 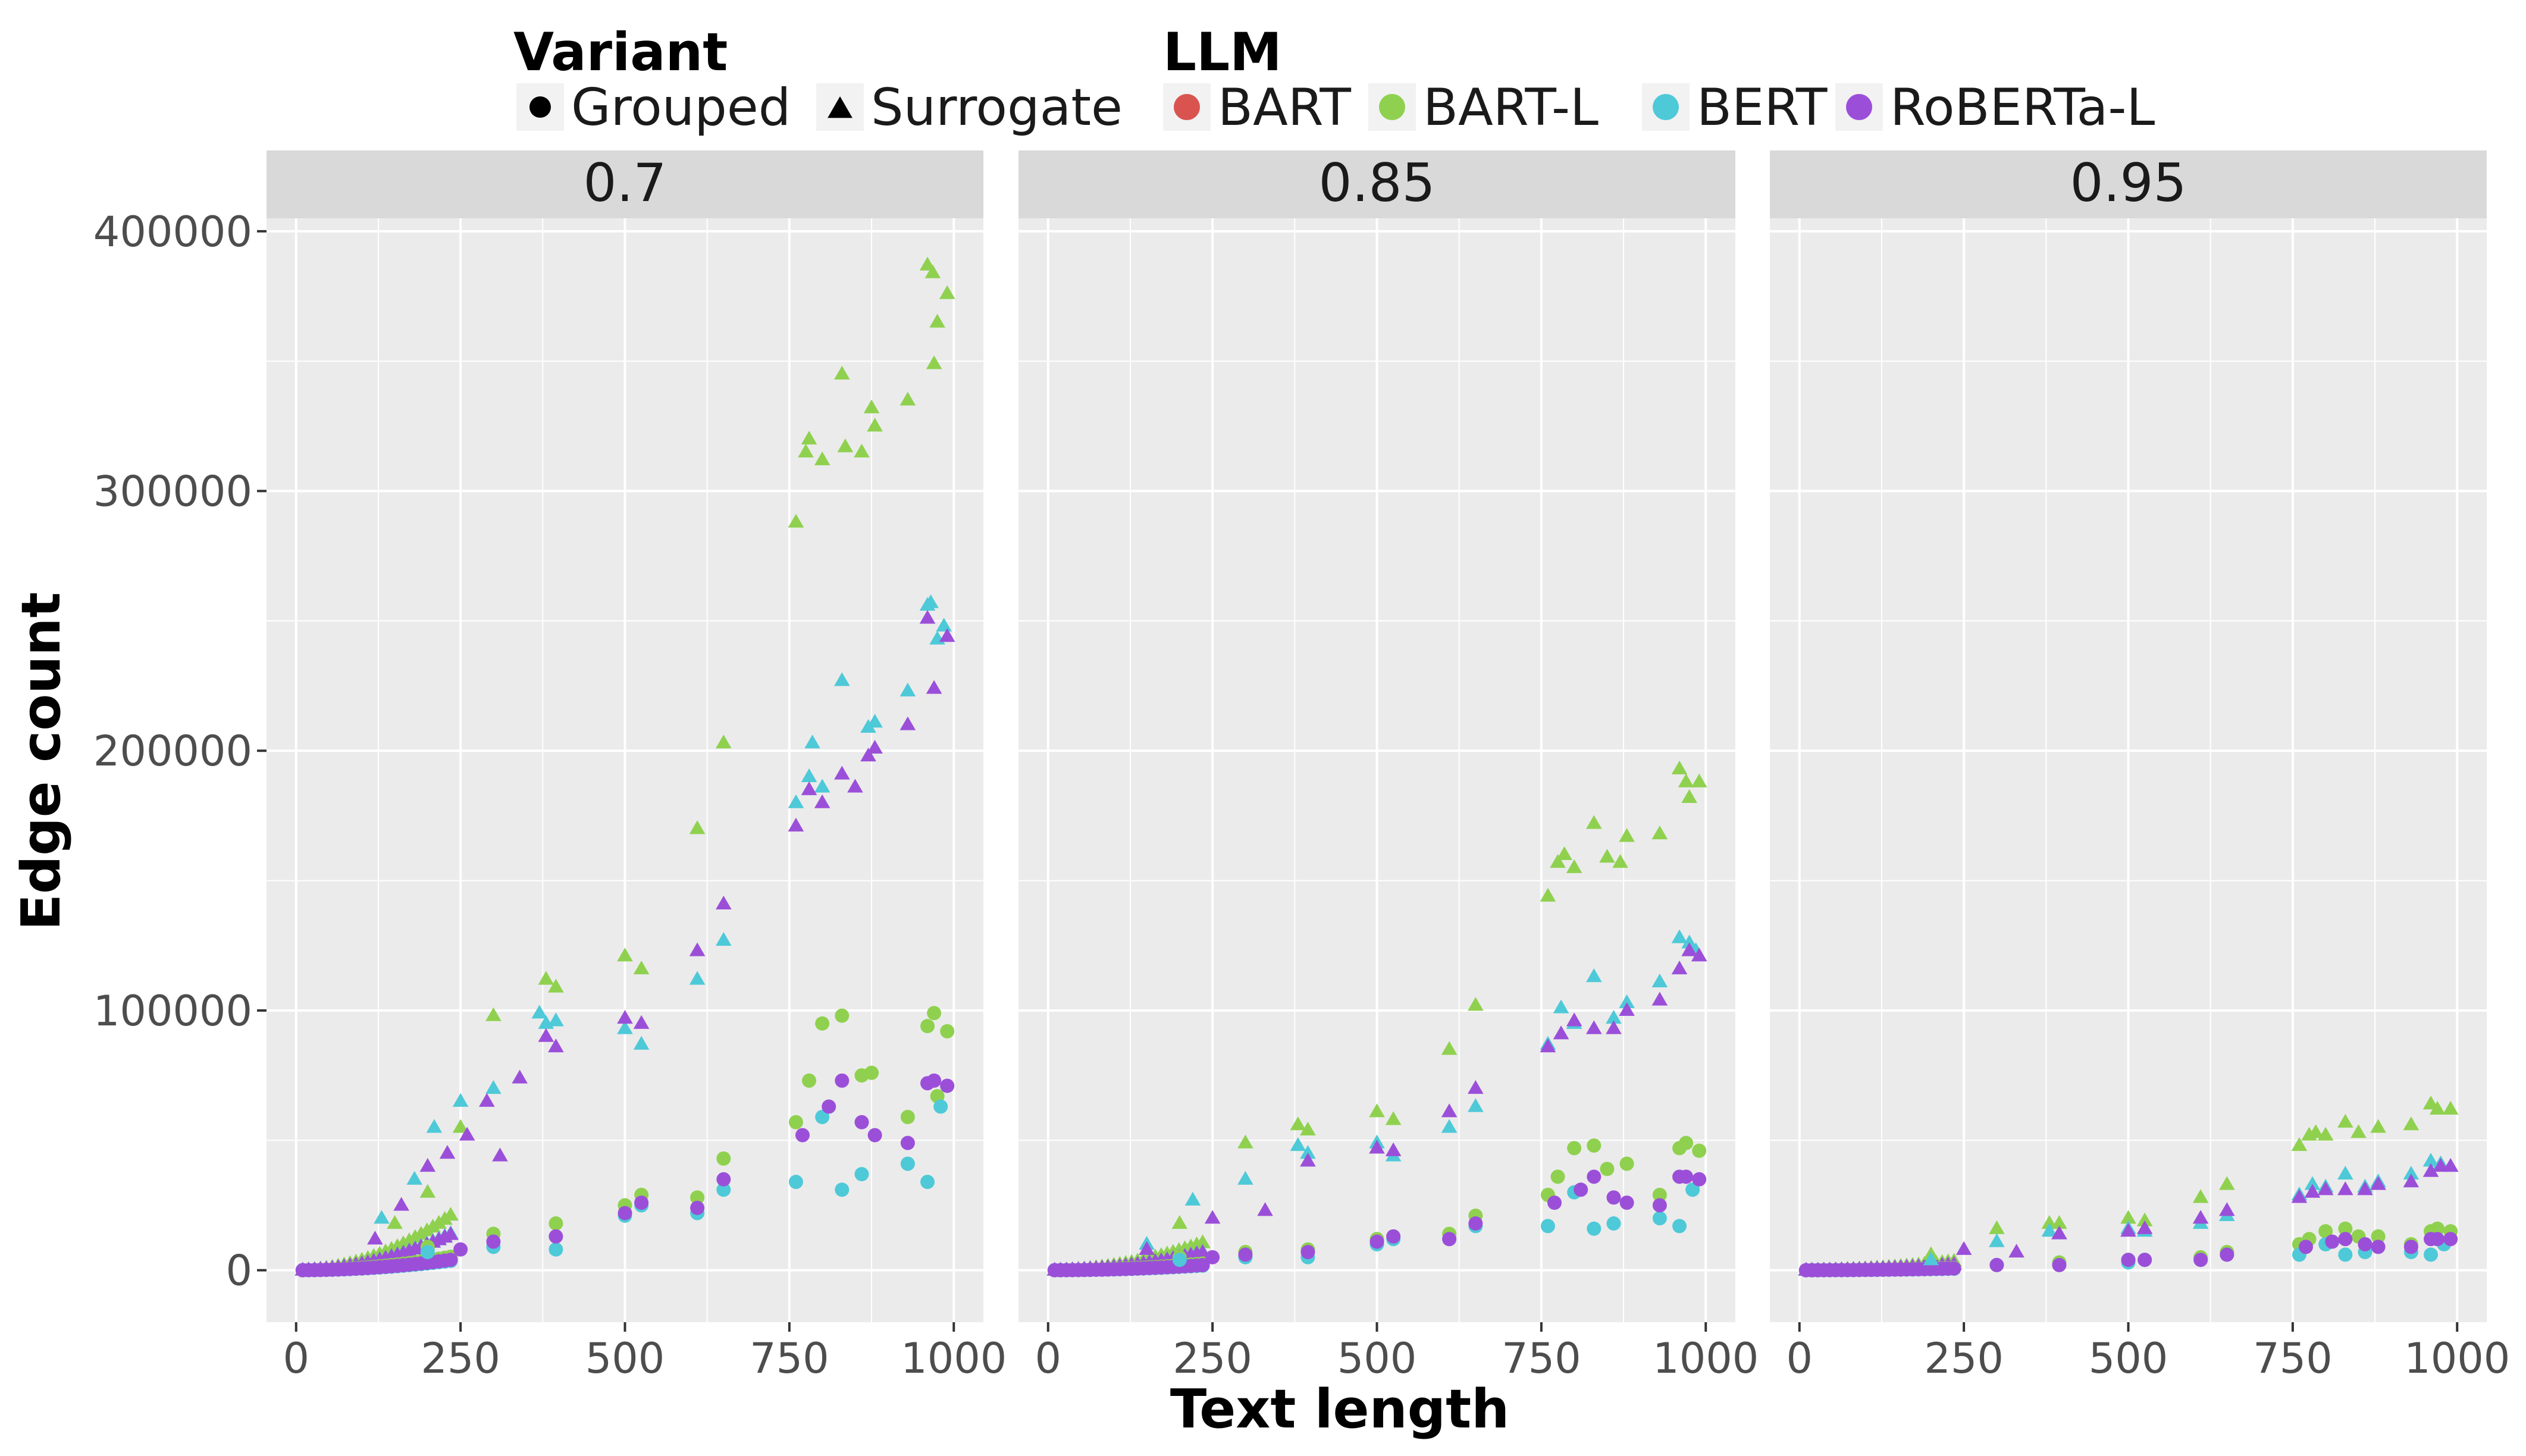 What do you see at coordinates (1706, 1358) in the screenshot?
I see `x-tick-label: 1000` at bounding box center [1706, 1358].